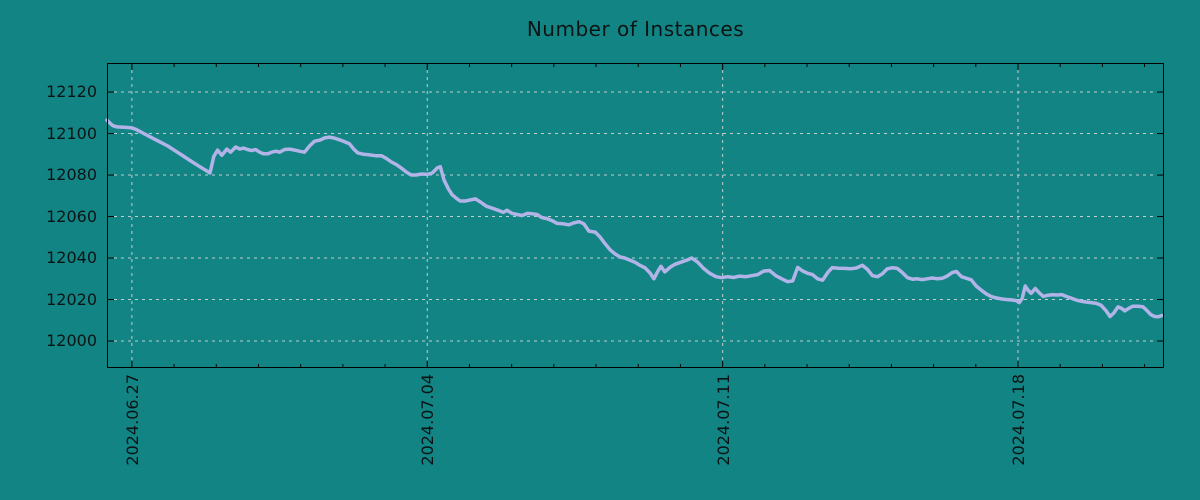 The height and width of the screenshot is (500, 1200). Describe the element at coordinates (132, 420) in the screenshot. I see `x-tick-label: 2024.06.27` at that location.